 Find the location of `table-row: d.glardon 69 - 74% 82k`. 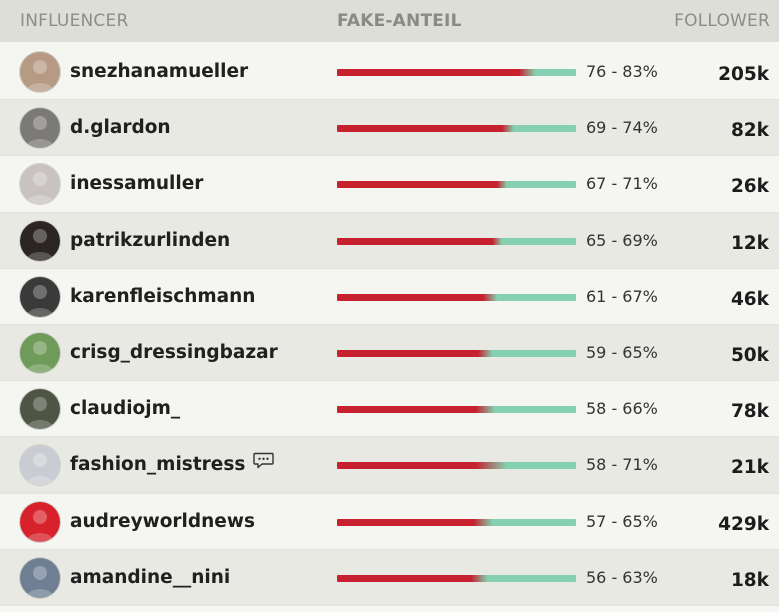

table-row: d.glardon 69 - 74% 82k is located at coordinates (389, 128).